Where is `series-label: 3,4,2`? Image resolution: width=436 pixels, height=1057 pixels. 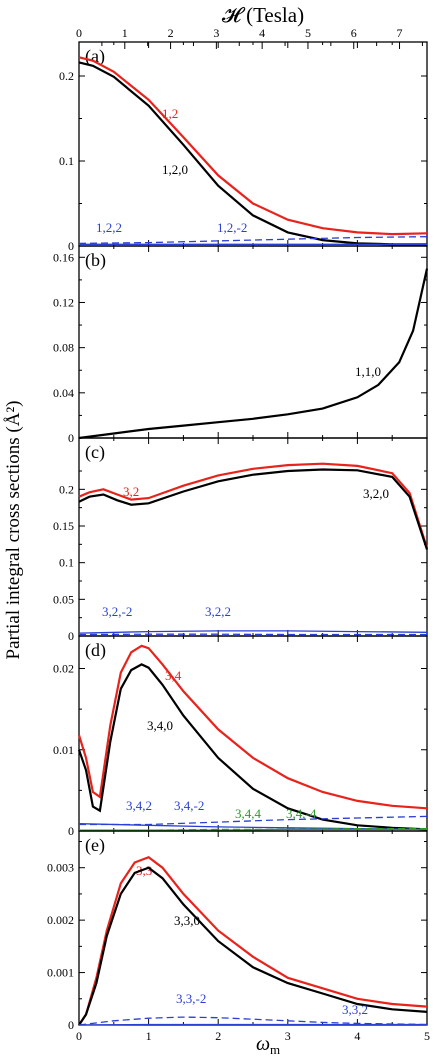 series-label: 3,4,2 is located at coordinates (139, 805).